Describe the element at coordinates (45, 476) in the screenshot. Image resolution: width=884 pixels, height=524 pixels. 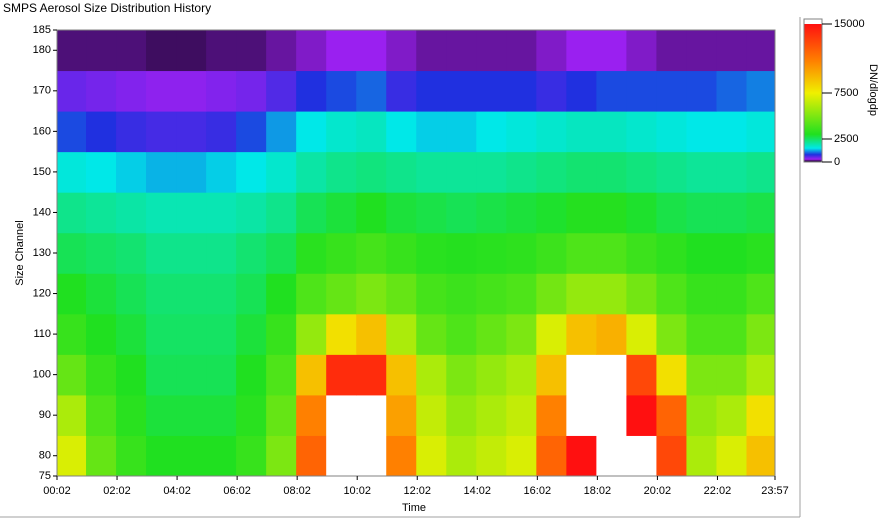
I see `y-tick-label: 75` at that location.